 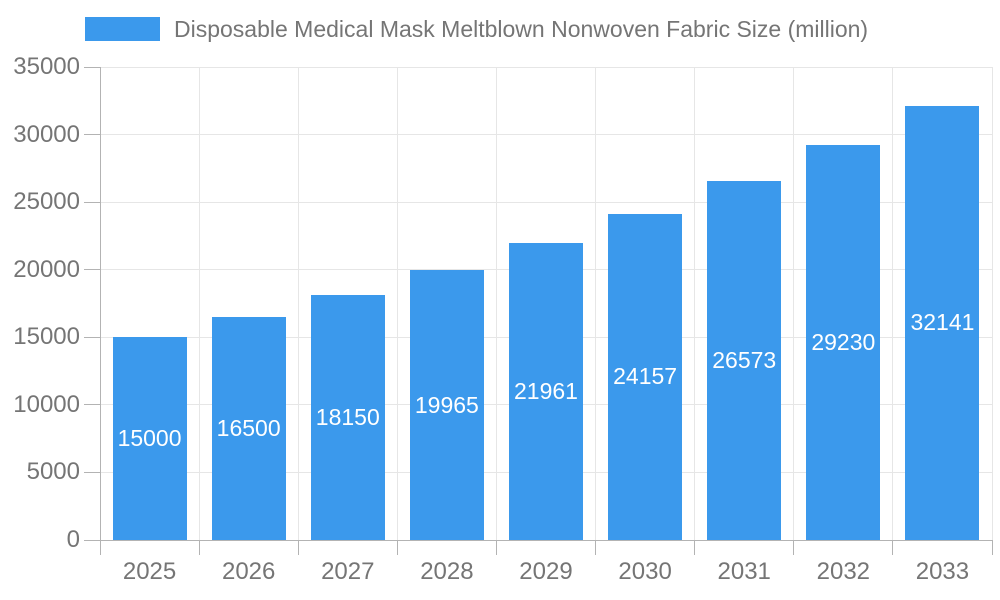 What do you see at coordinates (100, 304) in the screenshot?
I see `y-axis-line` at bounding box center [100, 304].